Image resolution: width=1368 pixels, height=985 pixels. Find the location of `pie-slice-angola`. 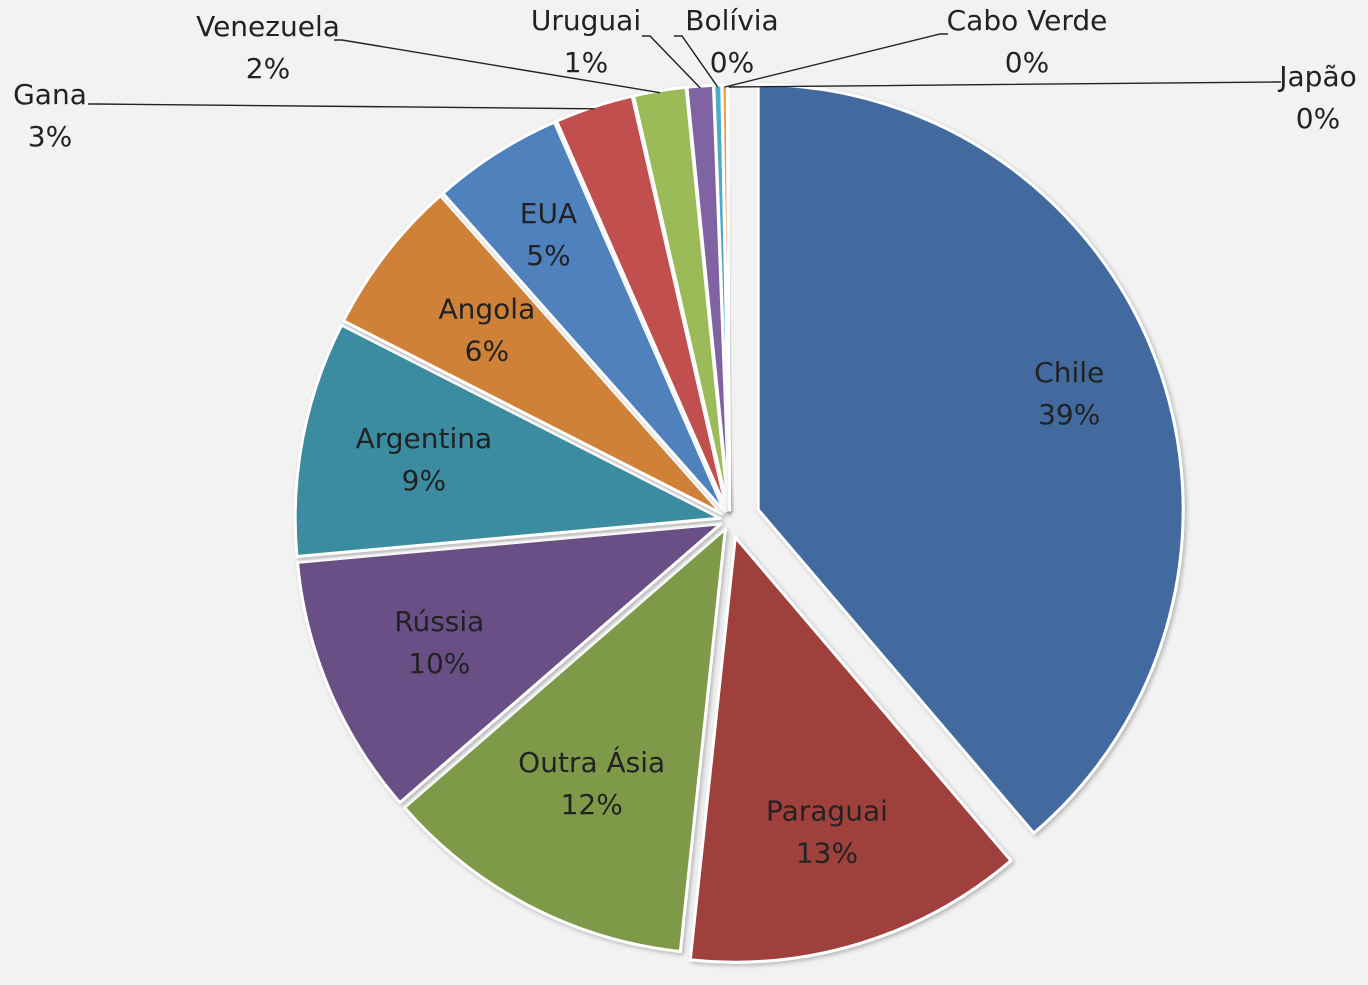

pie-slice-angola is located at coordinates (532, 355).